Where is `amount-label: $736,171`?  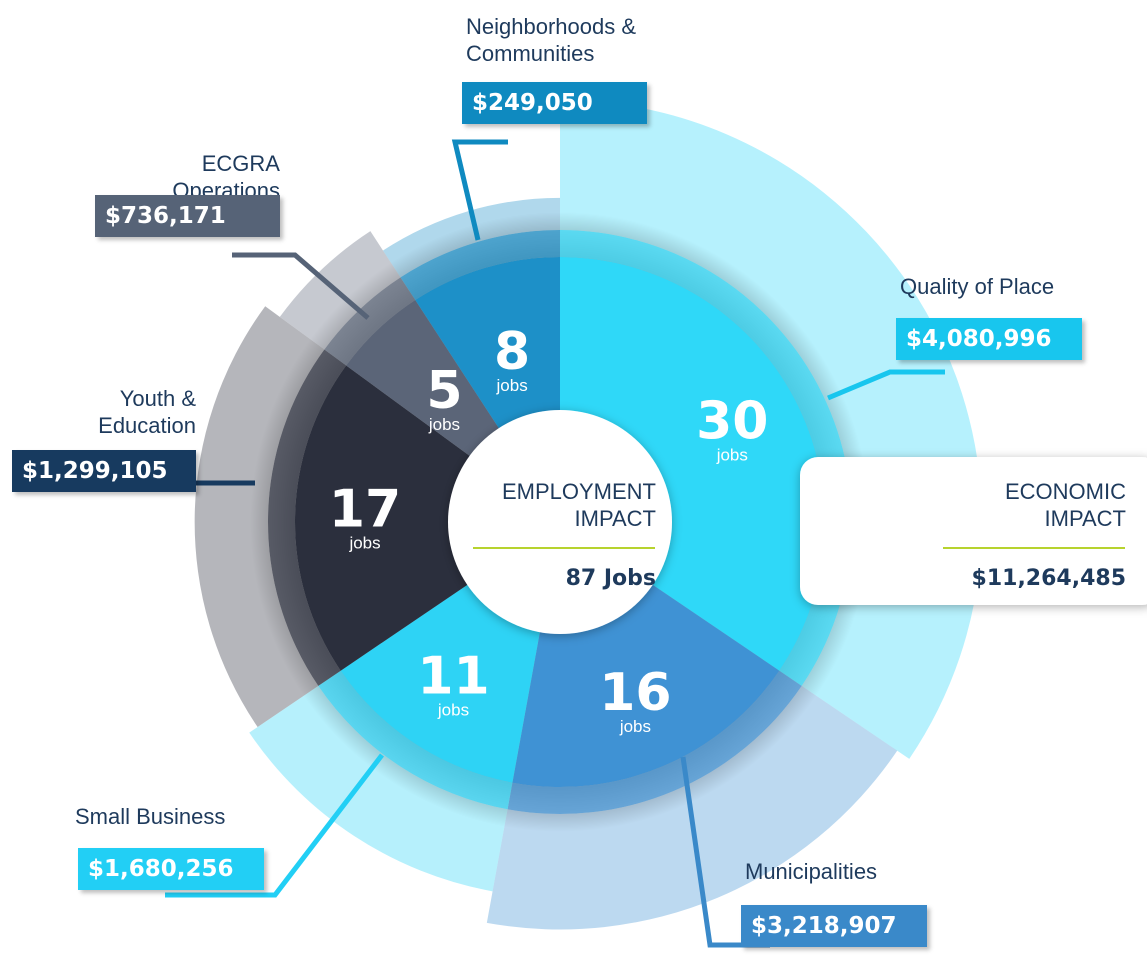
amount-label: $736,171 is located at coordinates (187, 216).